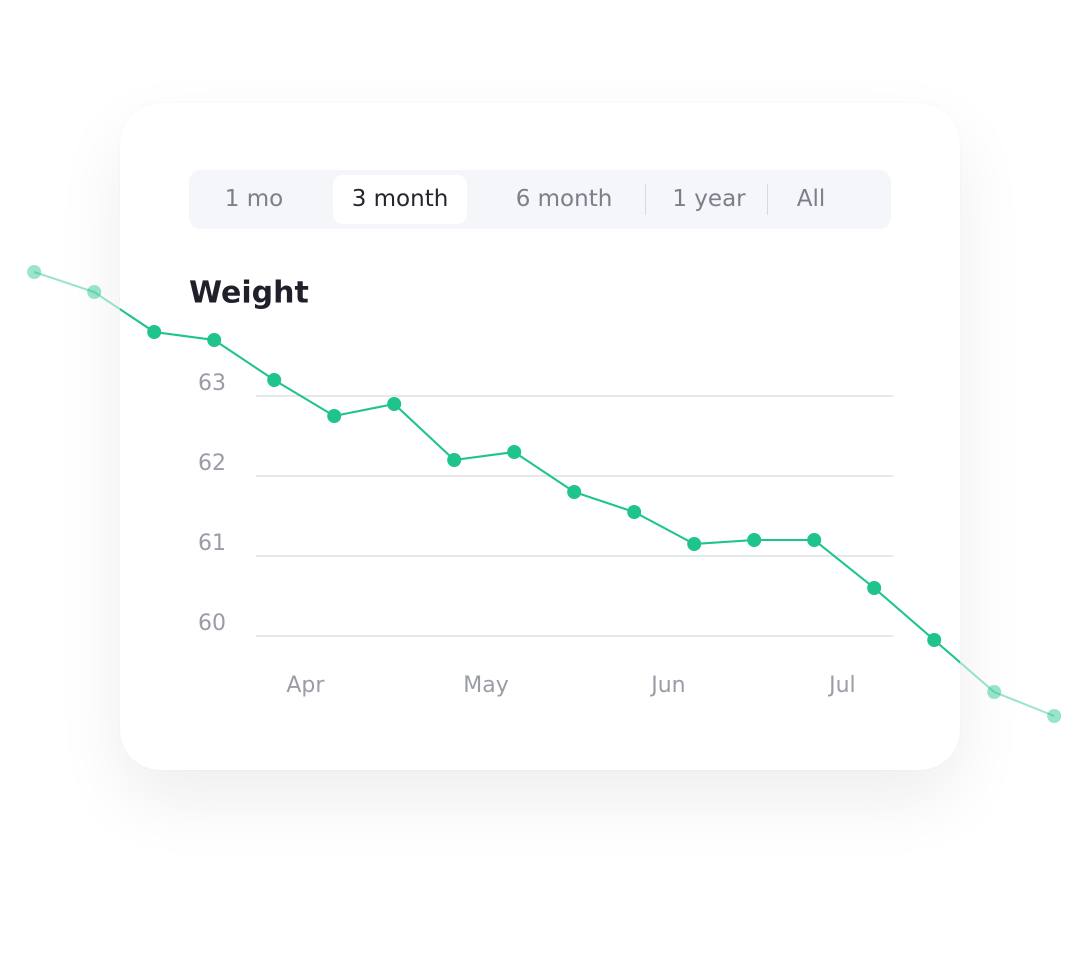 The height and width of the screenshot is (974, 1080). What do you see at coordinates (212, 383) in the screenshot?
I see `y-tick-label: 63` at bounding box center [212, 383].